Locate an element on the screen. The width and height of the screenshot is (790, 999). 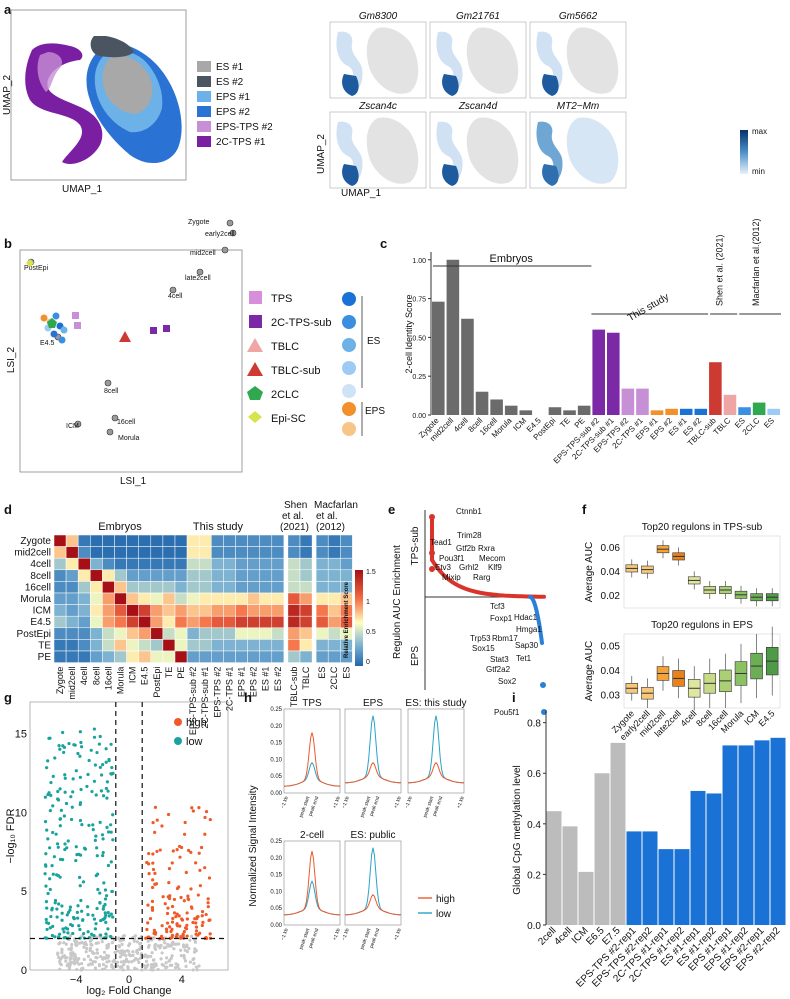
feature-hotspot is located at coordinates (550, 175).